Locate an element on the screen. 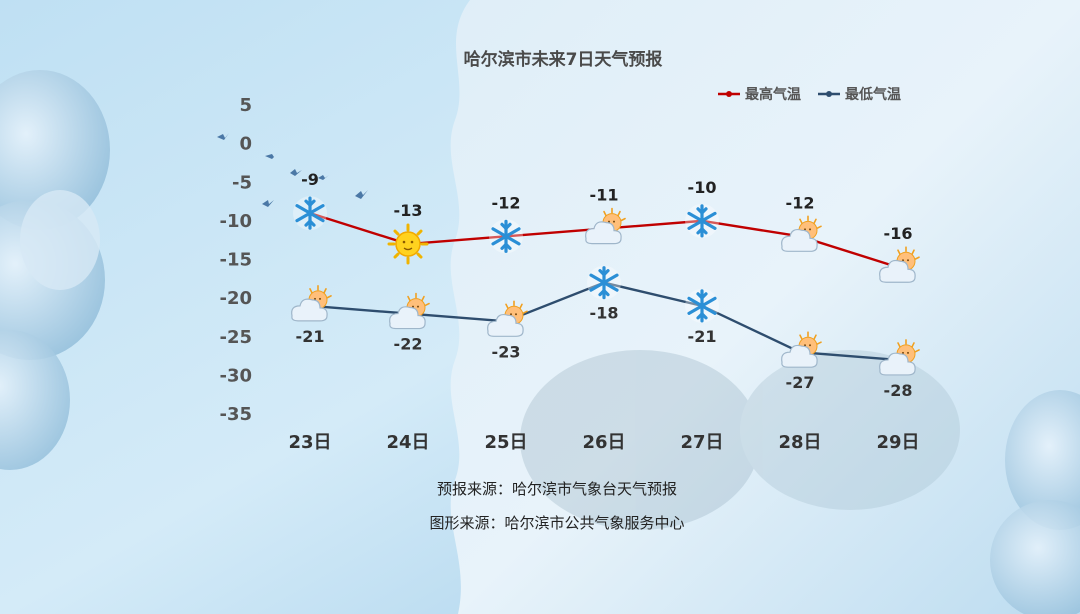  y-tick-label: -30 is located at coordinates (235, 375).